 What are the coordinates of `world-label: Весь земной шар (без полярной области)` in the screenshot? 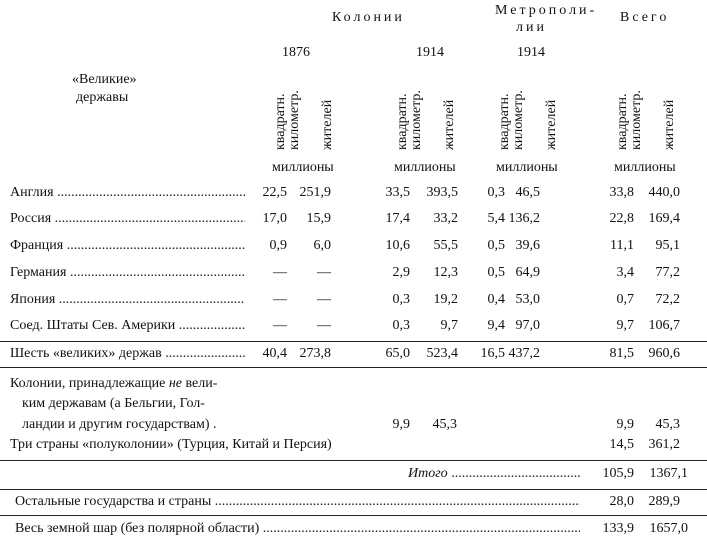 It's located at (297, 529).